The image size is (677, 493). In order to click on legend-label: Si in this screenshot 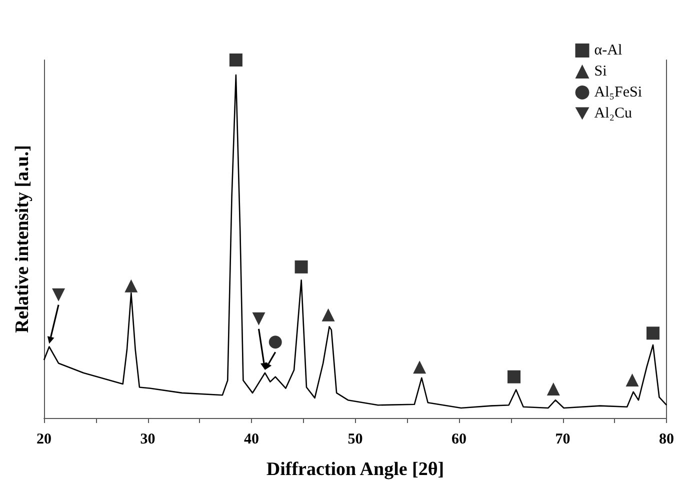, I will do `click(600, 72)`.